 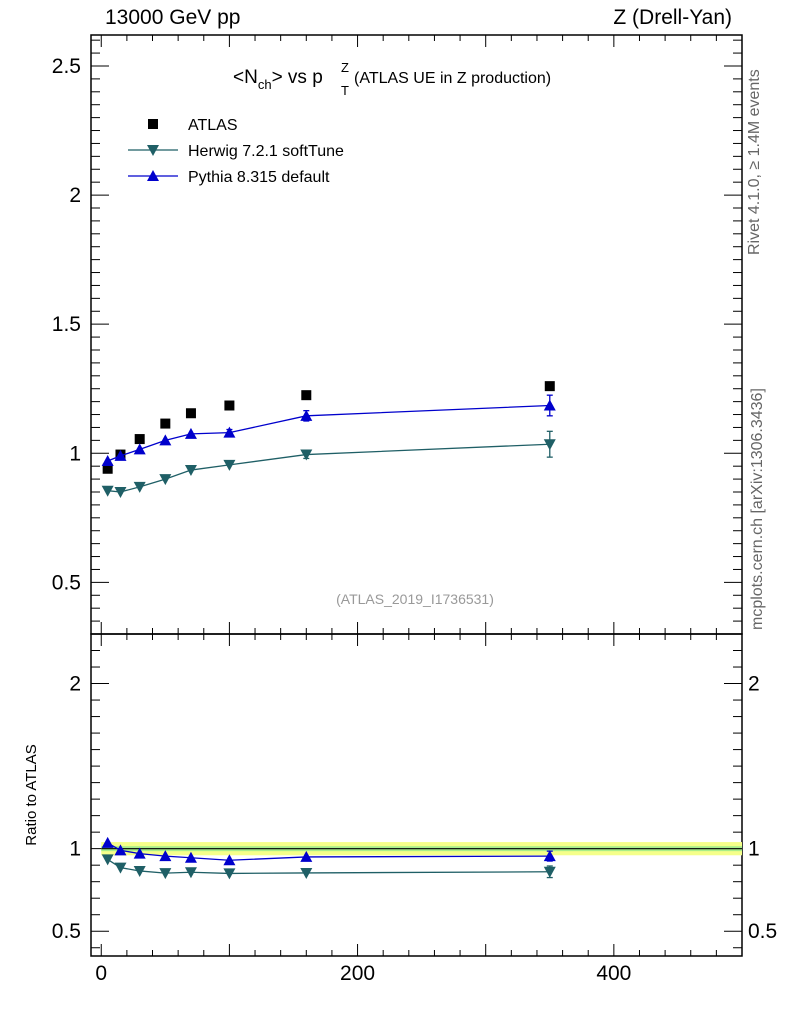 What do you see at coordinates (213, 125) in the screenshot?
I see `legend-label: ATLAS` at bounding box center [213, 125].